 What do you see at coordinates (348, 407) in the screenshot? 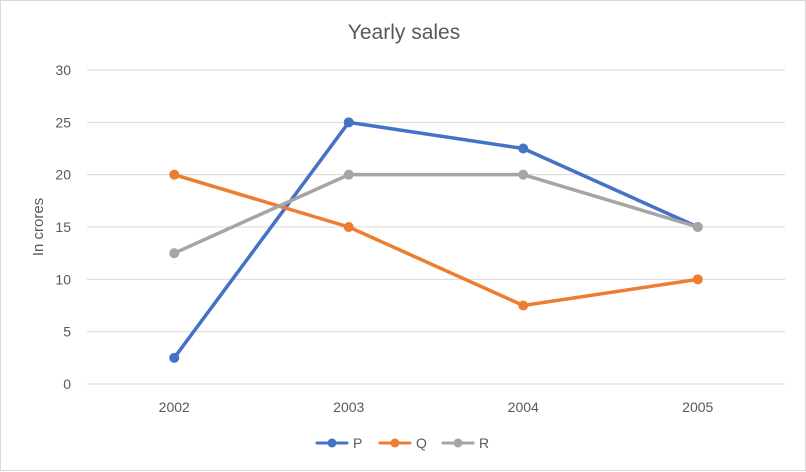
I see `x-tick-label: 2003` at bounding box center [348, 407].